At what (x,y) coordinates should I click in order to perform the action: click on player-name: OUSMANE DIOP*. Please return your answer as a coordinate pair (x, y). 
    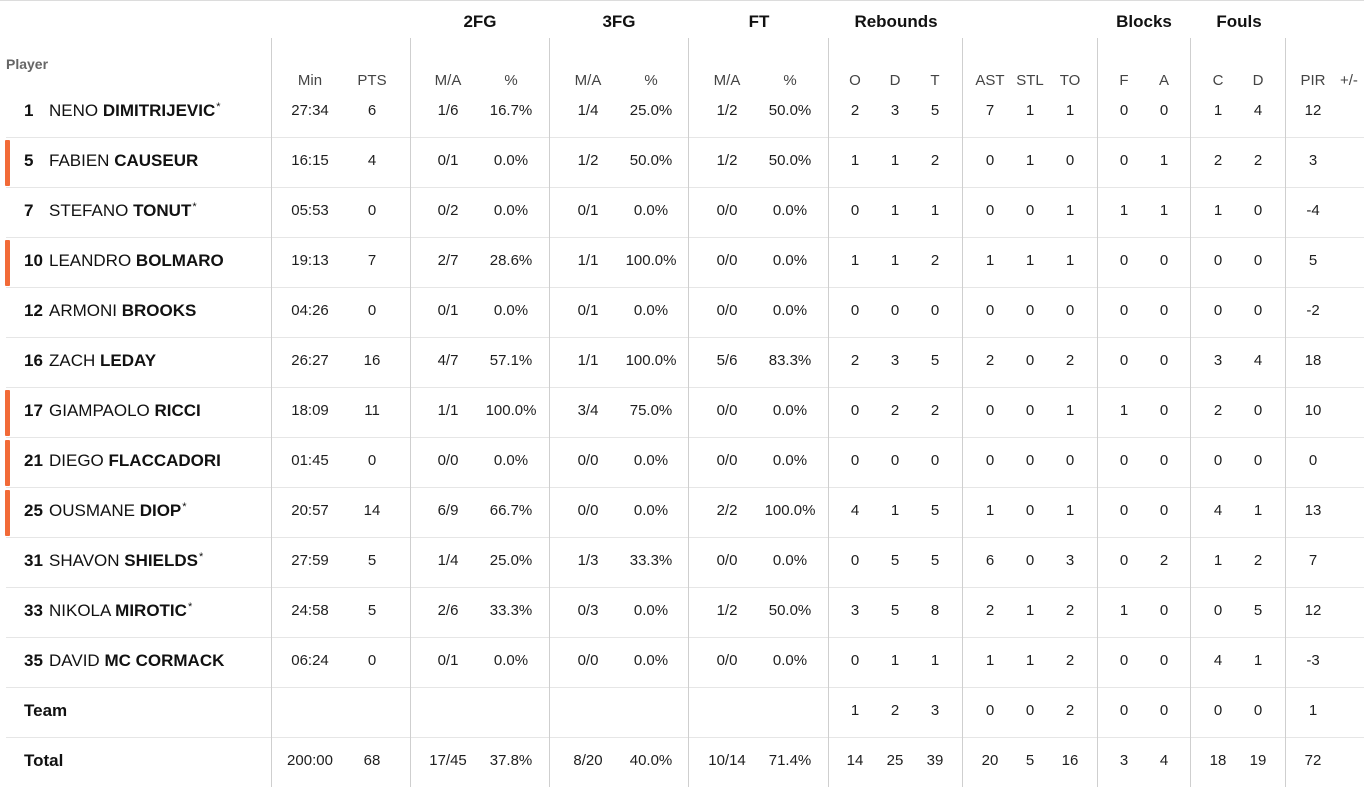
    Looking at the image, I should click on (118, 511).